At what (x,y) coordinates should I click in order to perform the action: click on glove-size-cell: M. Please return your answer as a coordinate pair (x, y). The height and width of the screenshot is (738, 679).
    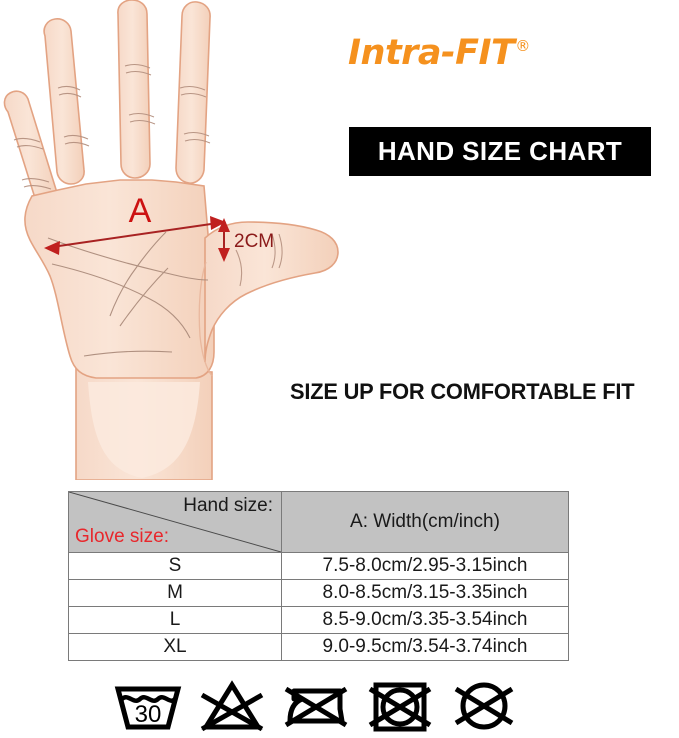
    Looking at the image, I should click on (175, 593).